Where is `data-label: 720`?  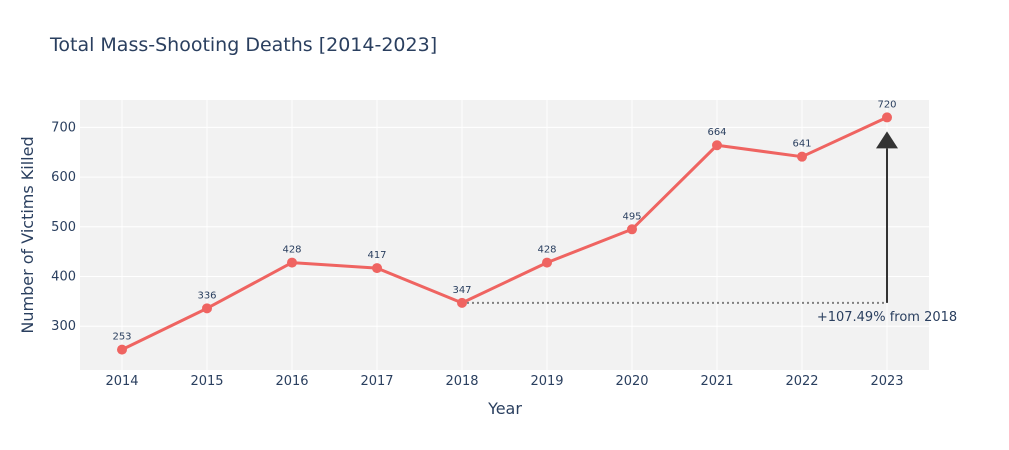 data-label: 720 is located at coordinates (886, 104).